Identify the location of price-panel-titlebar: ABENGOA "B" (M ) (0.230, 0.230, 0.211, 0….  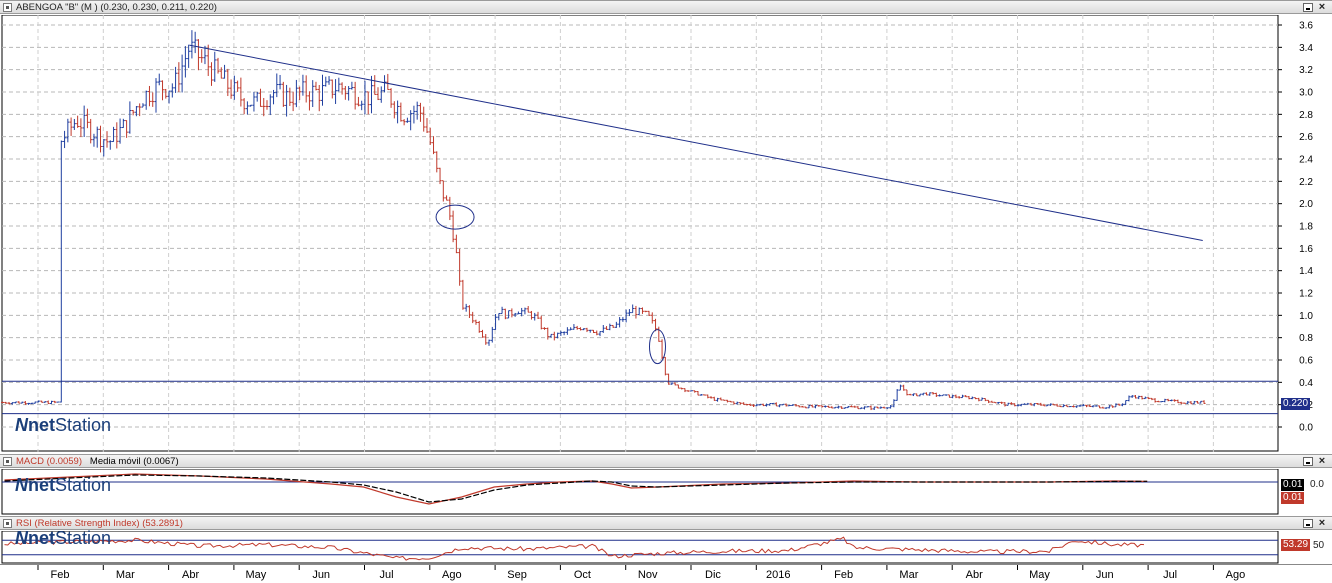
(666, 7).